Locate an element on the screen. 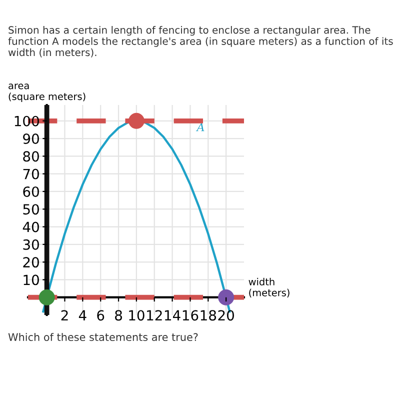  x-tick-label: 4 is located at coordinates (82, 315).